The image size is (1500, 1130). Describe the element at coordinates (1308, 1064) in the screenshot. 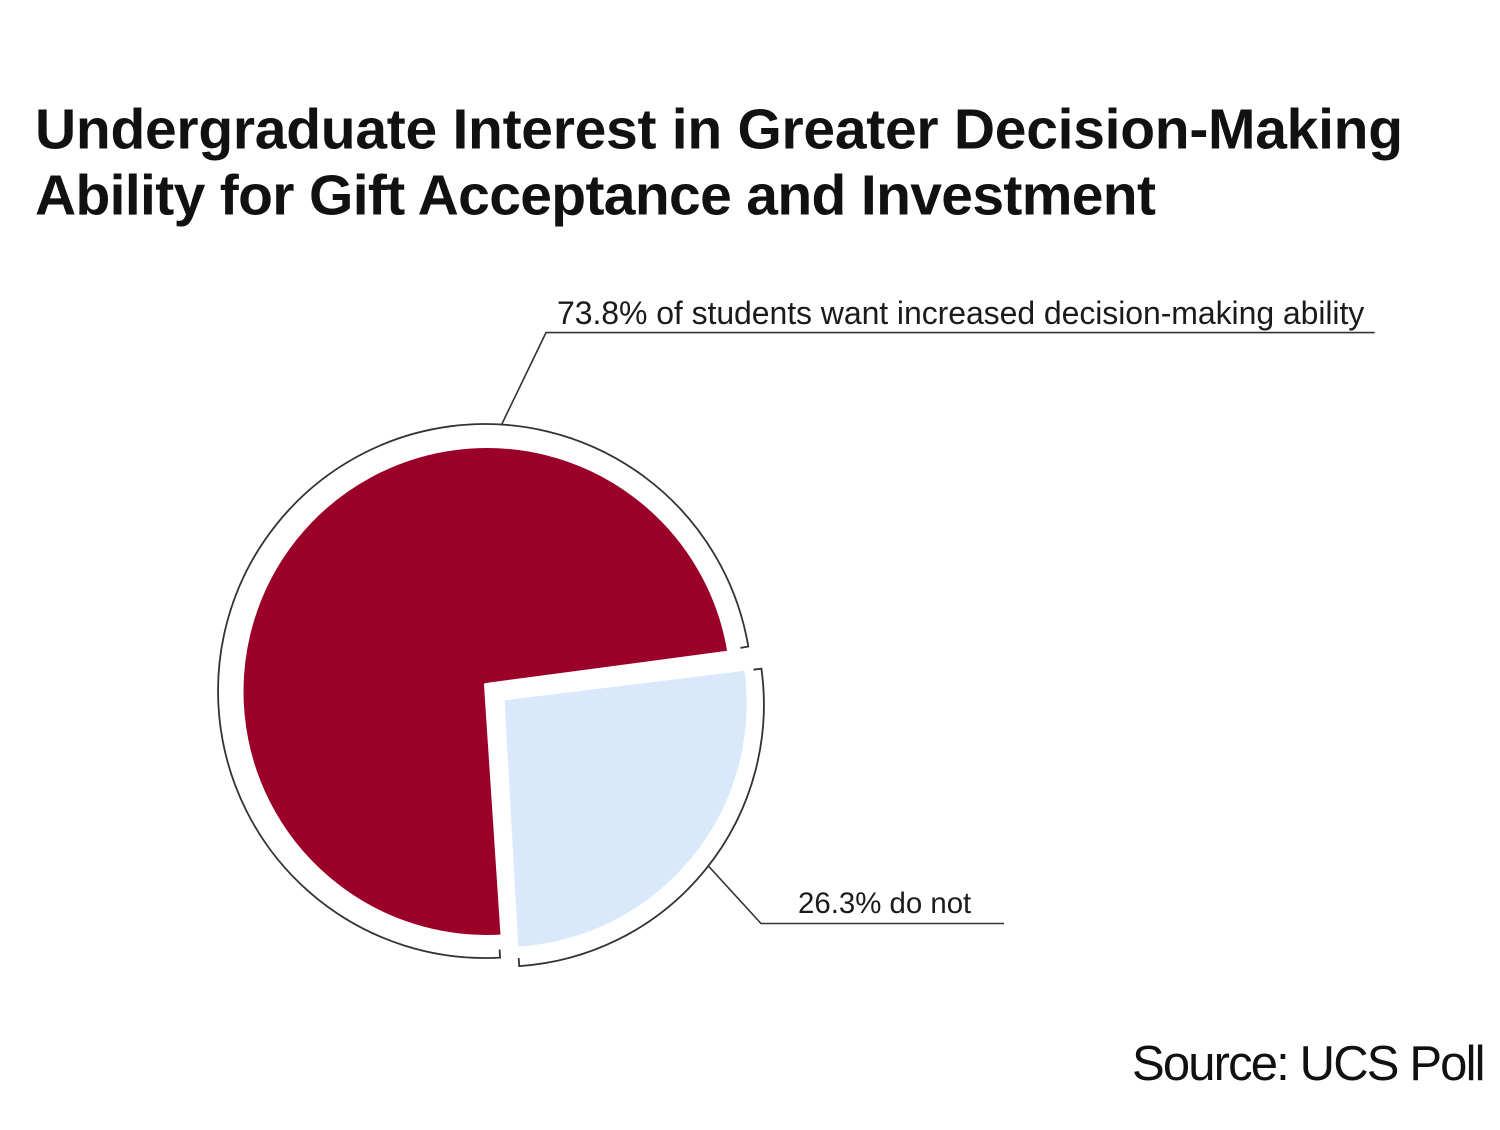

I see `svg-text: Source: UCS Poll` at that location.